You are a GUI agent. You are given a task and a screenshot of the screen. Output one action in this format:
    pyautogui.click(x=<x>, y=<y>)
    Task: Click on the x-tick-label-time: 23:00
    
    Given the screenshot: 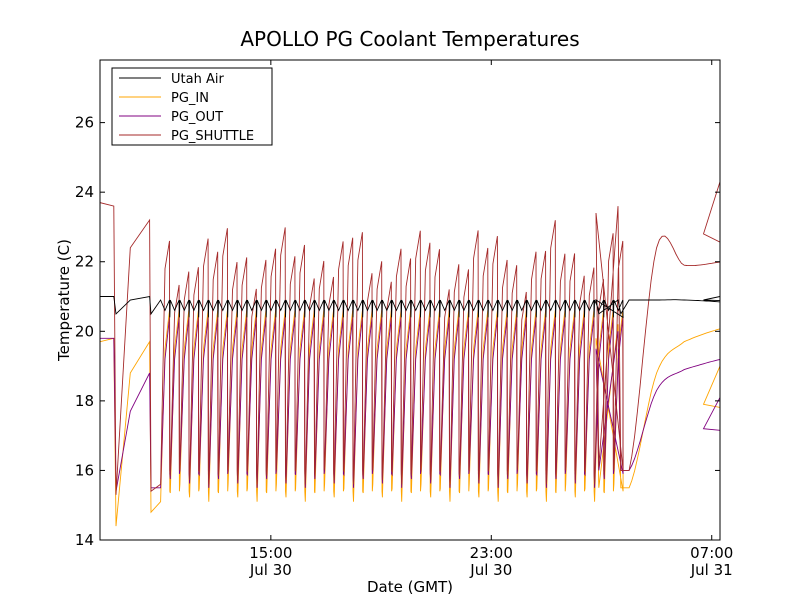 What is the action you would take?
    pyautogui.click(x=491, y=553)
    